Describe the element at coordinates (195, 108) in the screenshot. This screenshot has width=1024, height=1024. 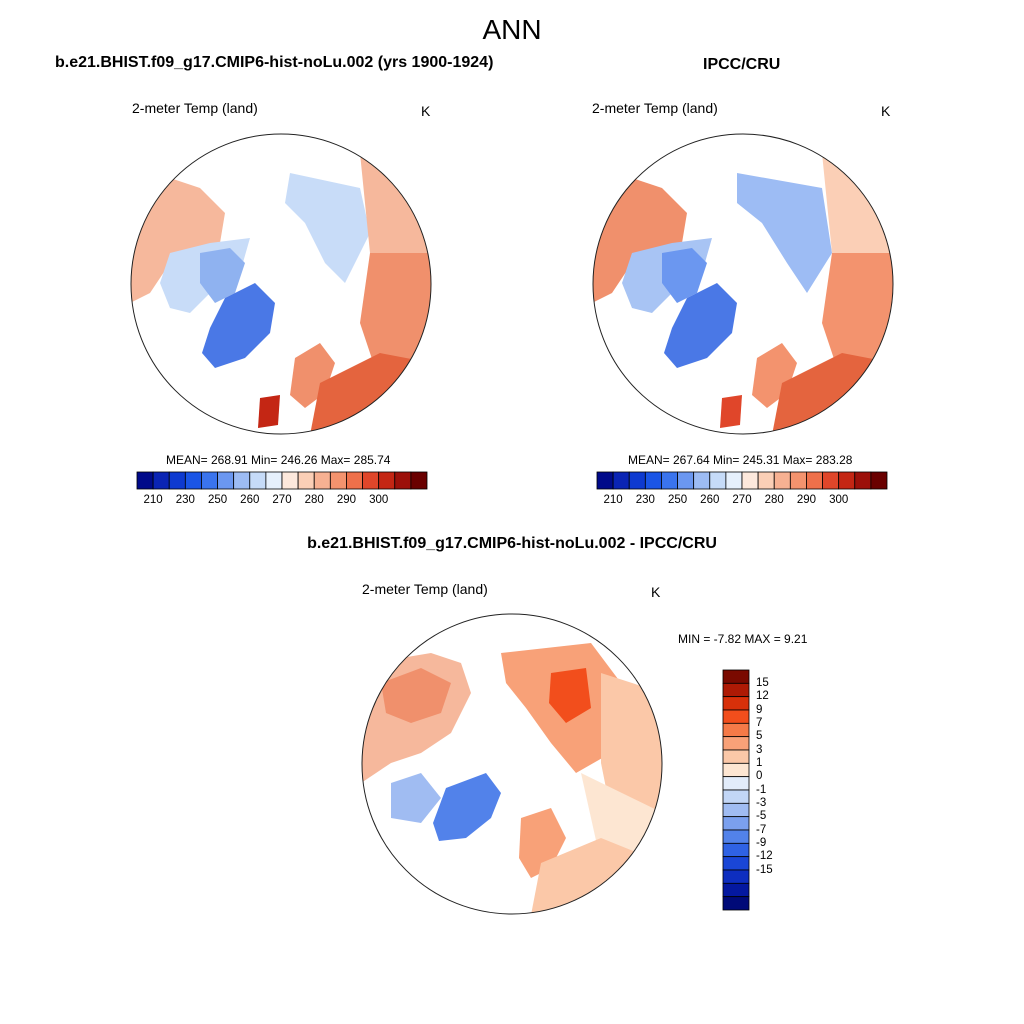
I see `model-variable-label: 2-meter Temp (land)` at that location.